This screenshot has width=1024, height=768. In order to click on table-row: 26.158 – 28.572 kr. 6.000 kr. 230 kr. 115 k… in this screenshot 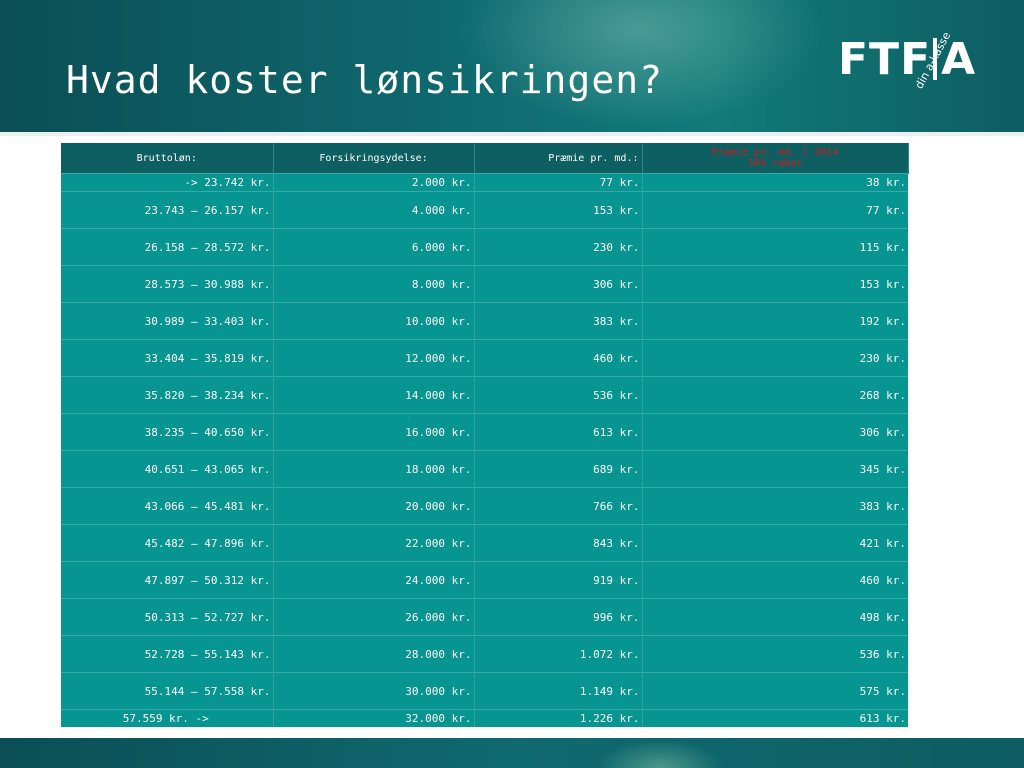, I will do `click(484, 247)`.